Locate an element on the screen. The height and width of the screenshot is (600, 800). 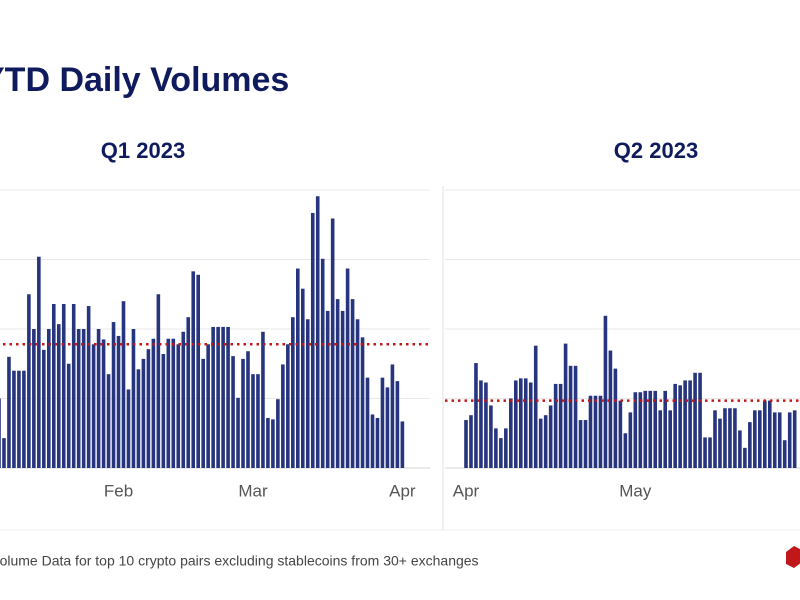
x-tick-label: Apr is located at coordinates (402, 490).